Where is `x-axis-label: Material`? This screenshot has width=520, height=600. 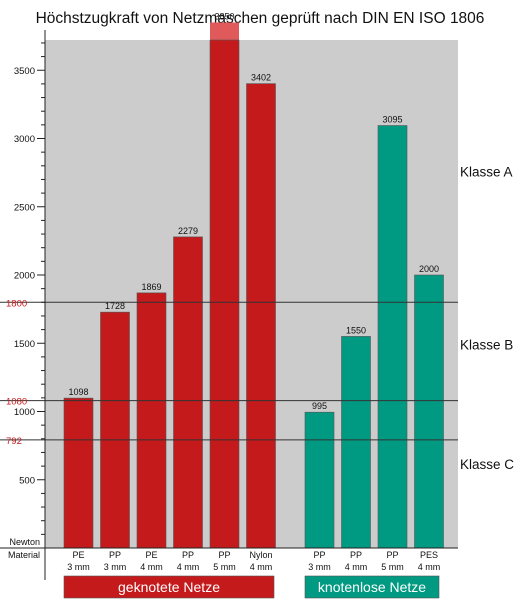 x-axis-label: Material is located at coordinates (24, 555).